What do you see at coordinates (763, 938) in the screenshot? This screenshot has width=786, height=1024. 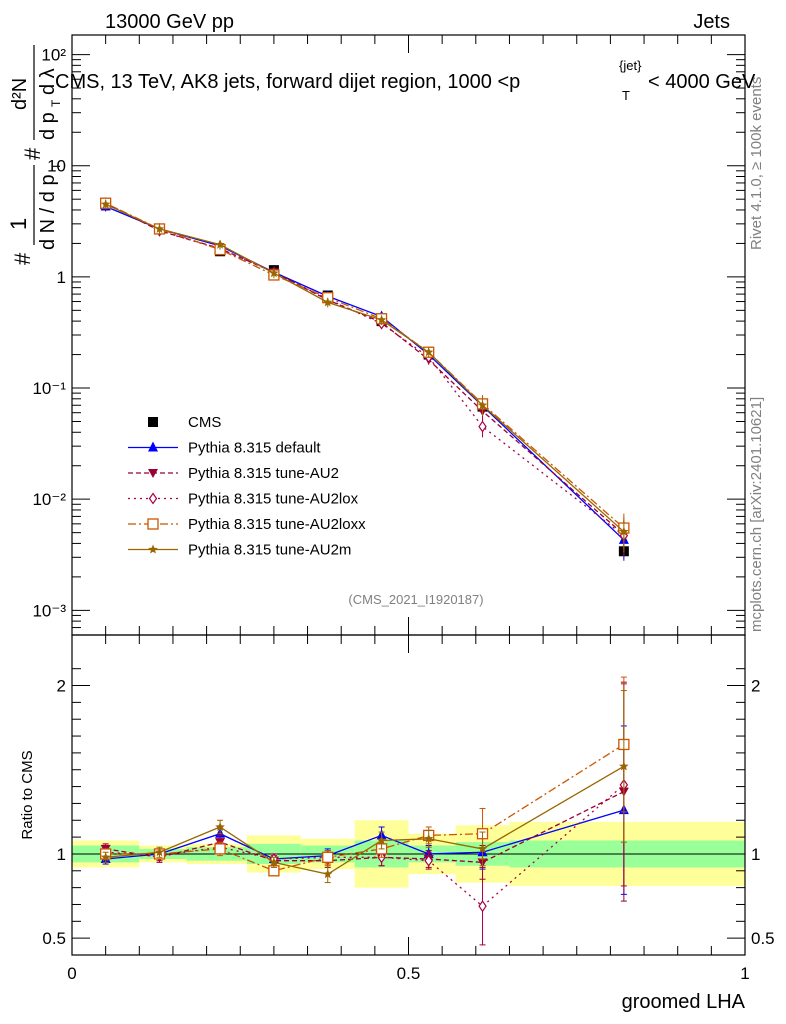 I see `ratio-y-tick-label-right: 0.5` at bounding box center [763, 938].